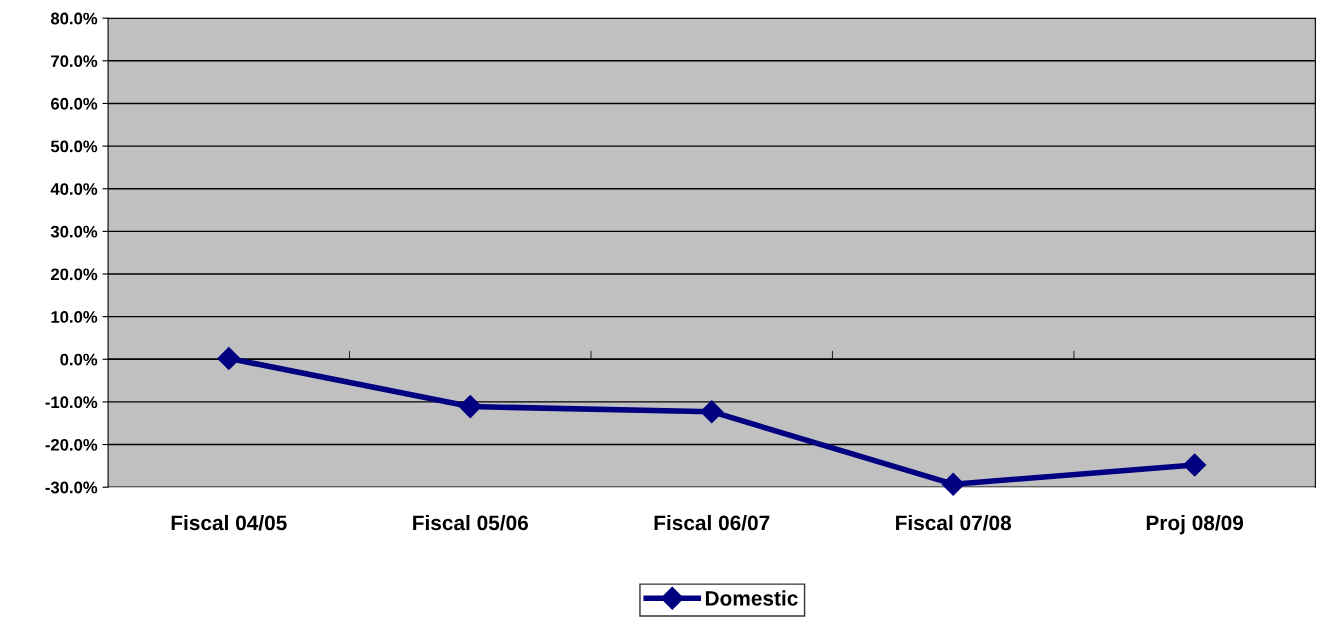 The width and height of the screenshot is (1318, 627). Describe the element at coordinates (74, 146) in the screenshot. I see `y-tick-label: 50.0%` at that location.